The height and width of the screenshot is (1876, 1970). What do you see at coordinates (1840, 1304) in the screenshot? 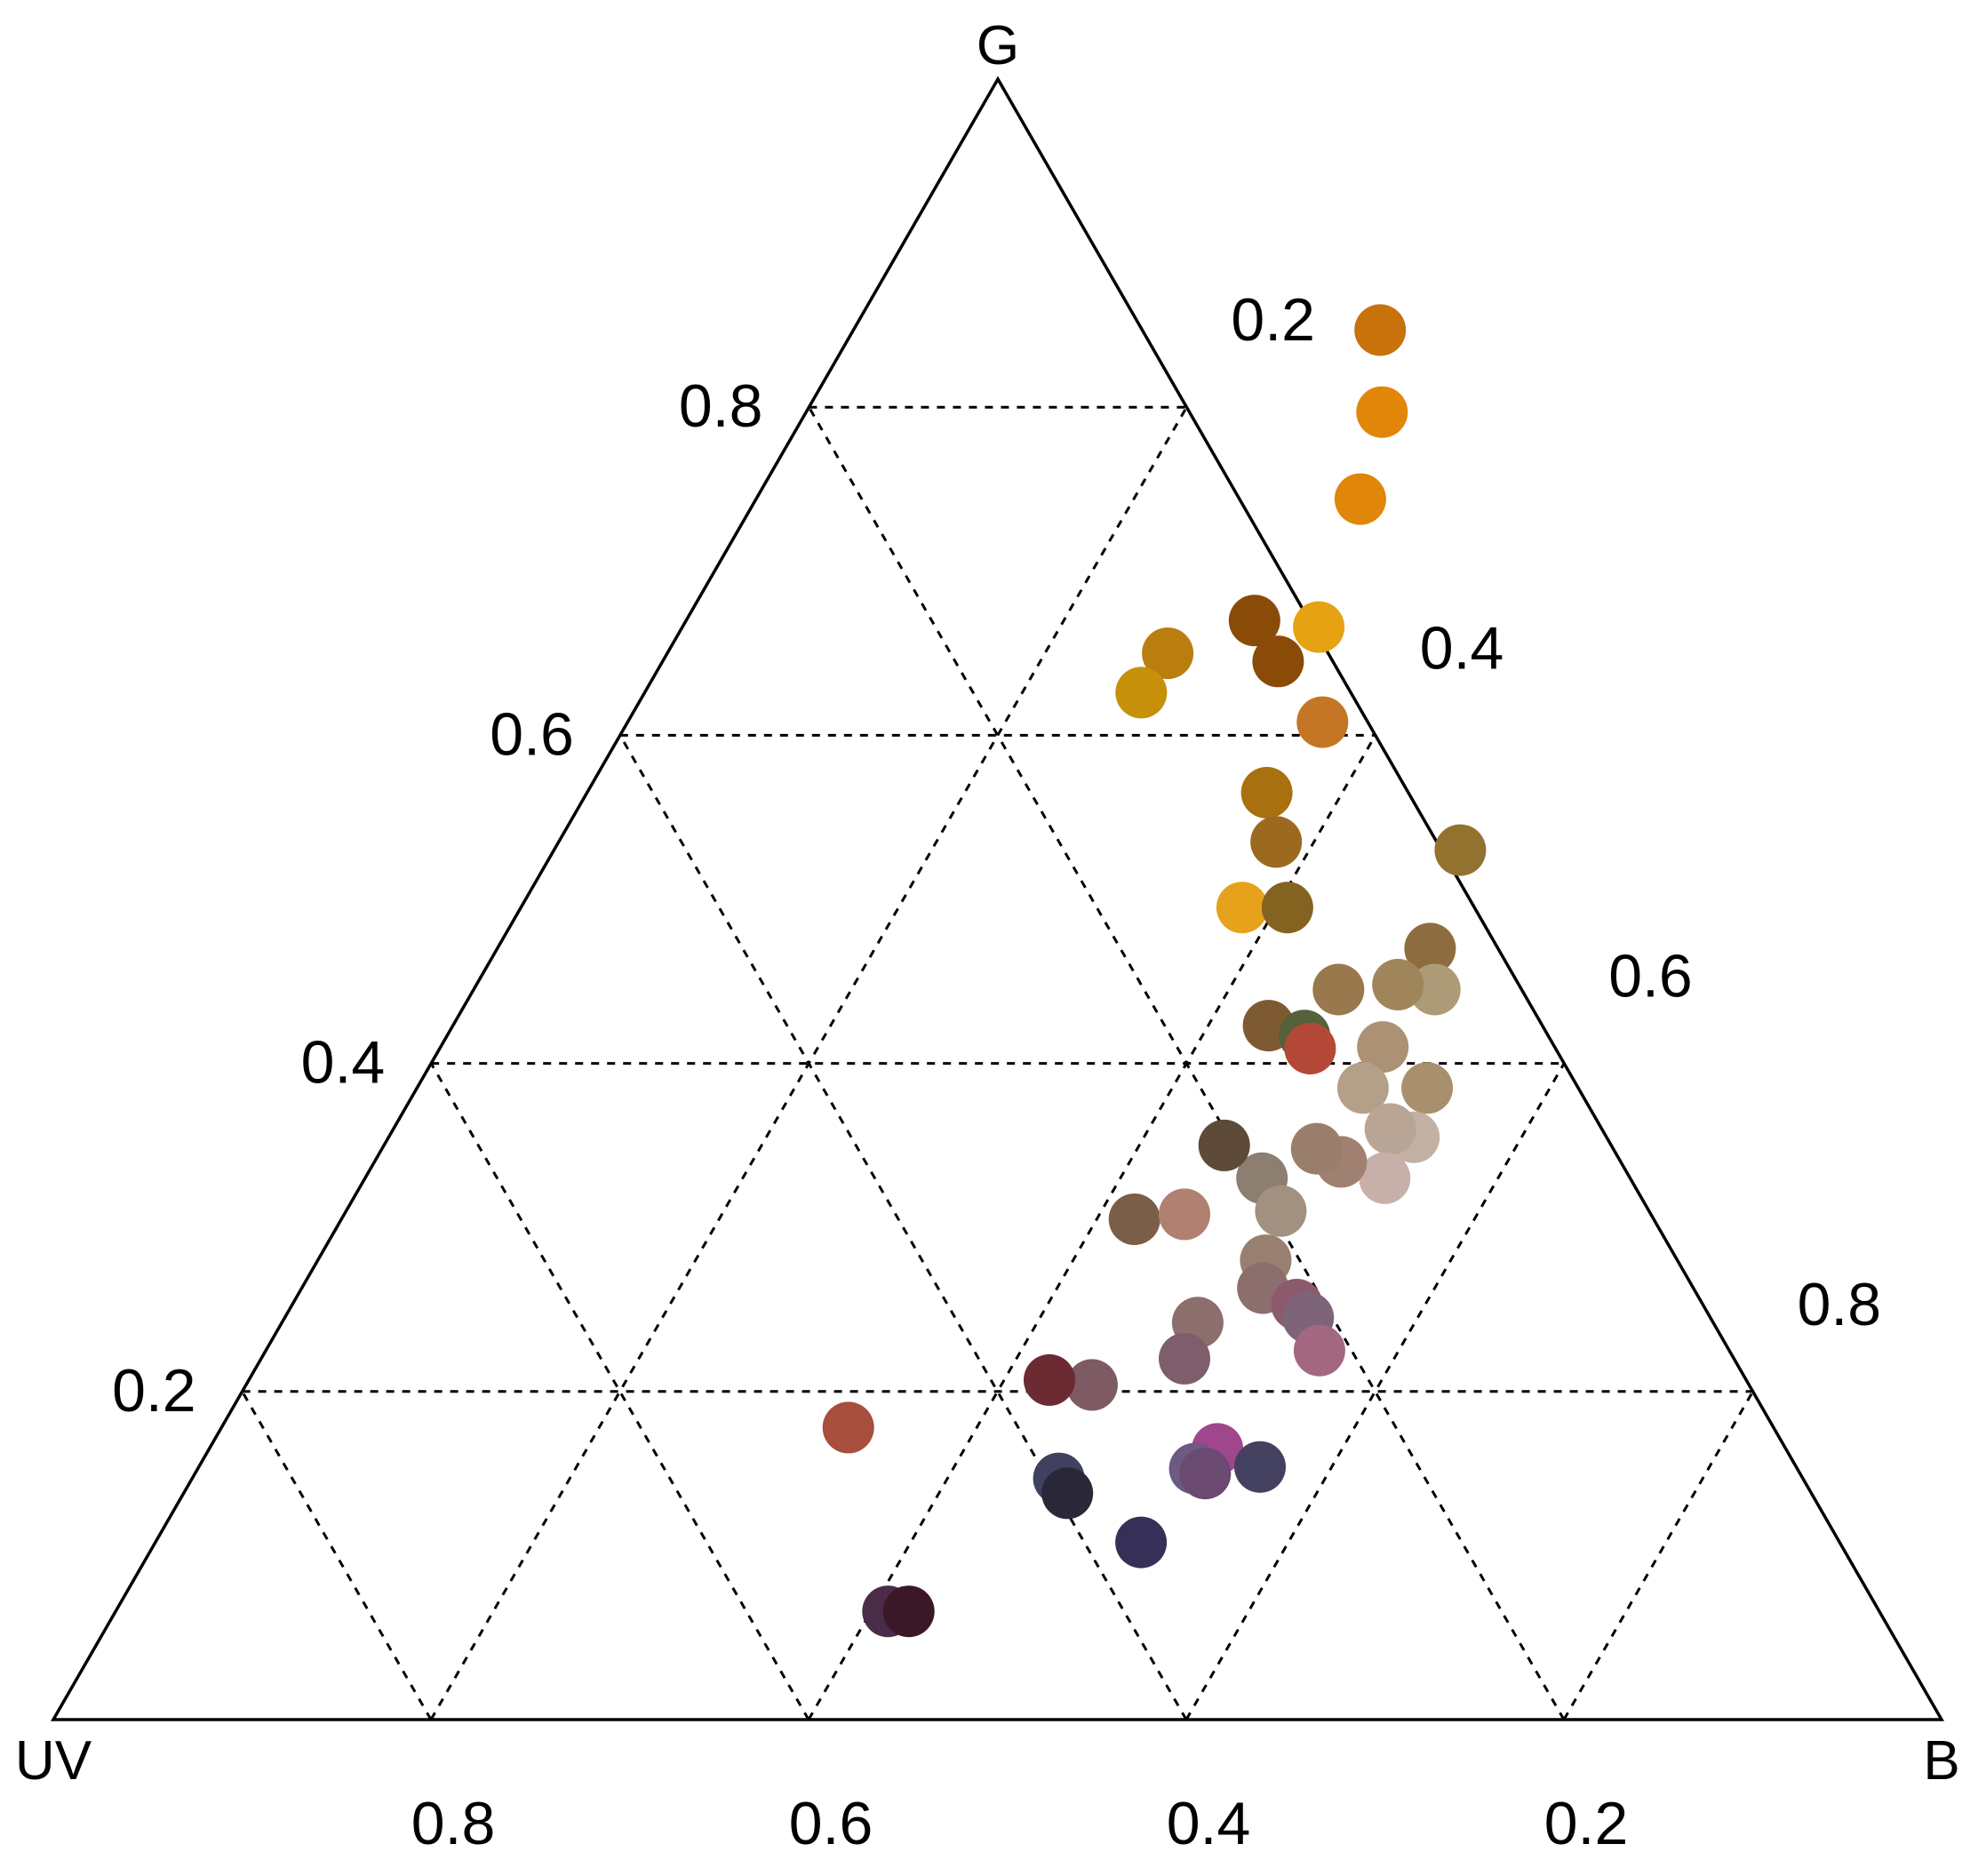
I see `tick-label-b-3: 0.8` at bounding box center [1840, 1304].